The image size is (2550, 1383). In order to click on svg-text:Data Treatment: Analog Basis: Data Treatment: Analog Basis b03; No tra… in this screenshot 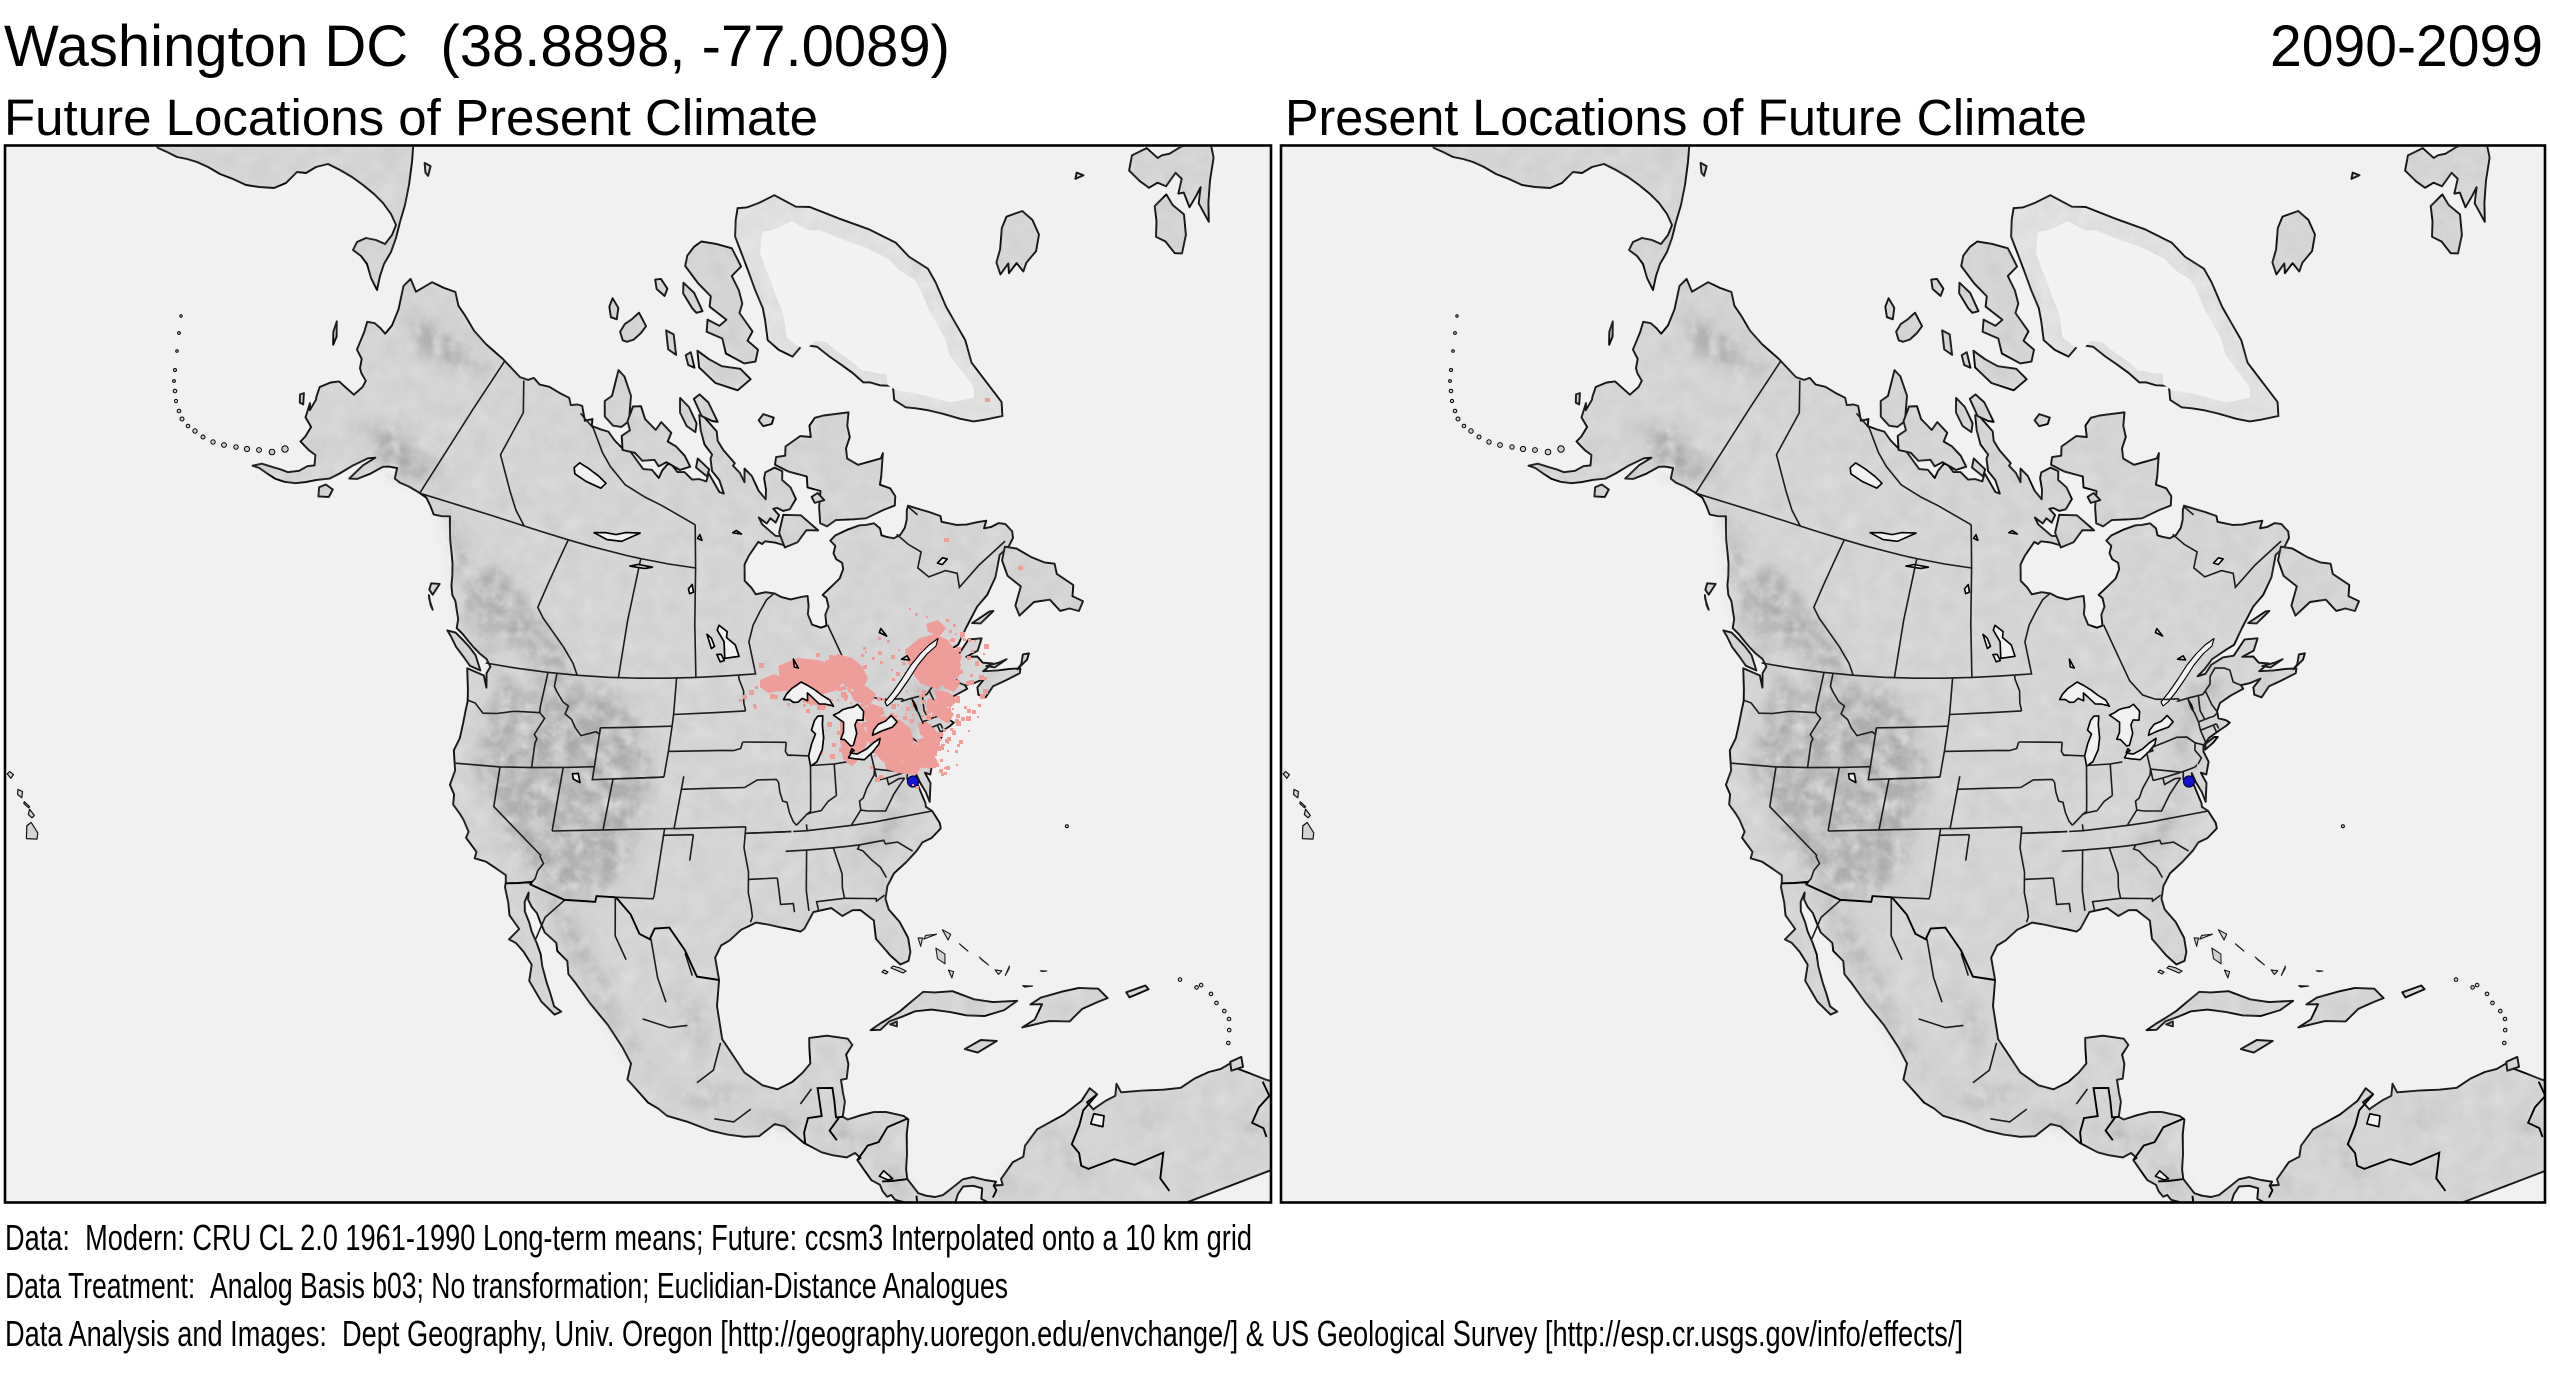, I will do `click(506, 1285)`.